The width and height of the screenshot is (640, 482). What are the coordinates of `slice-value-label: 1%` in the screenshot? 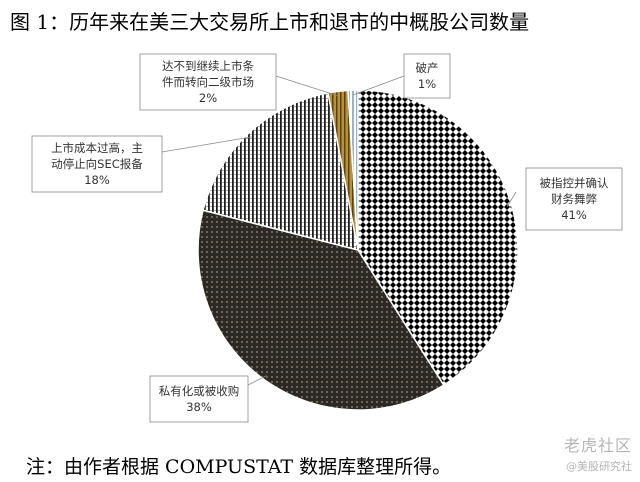 It's located at (427, 84).